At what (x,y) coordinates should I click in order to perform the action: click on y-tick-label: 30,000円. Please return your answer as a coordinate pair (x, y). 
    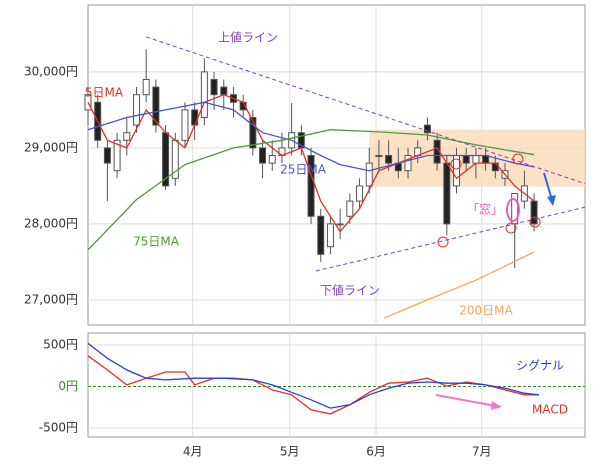
    Looking at the image, I should click on (51, 71).